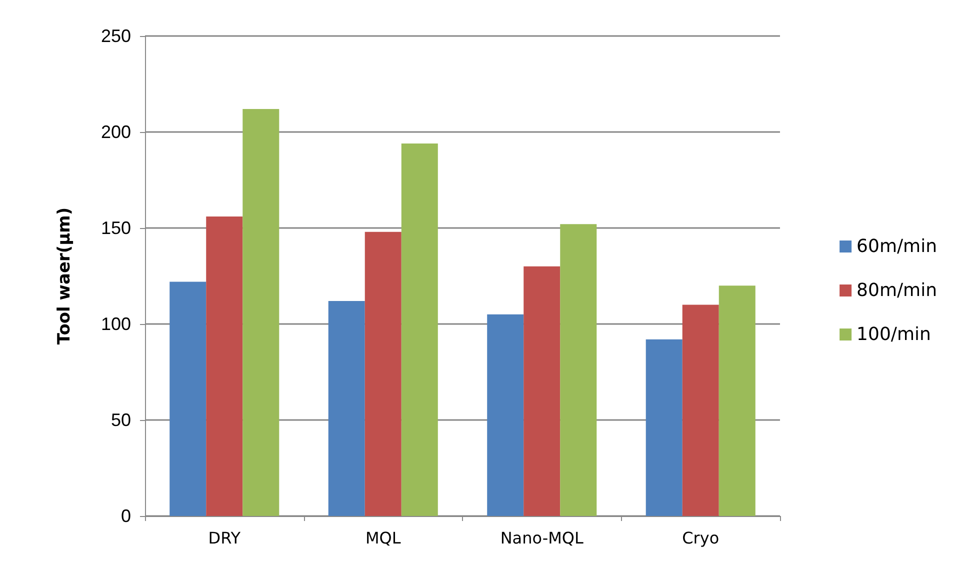 This screenshot has width=960, height=581. What do you see at coordinates (120, 420) in the screenshot?
I see `y-tick-label: 50` at bounding box center [120, 420].